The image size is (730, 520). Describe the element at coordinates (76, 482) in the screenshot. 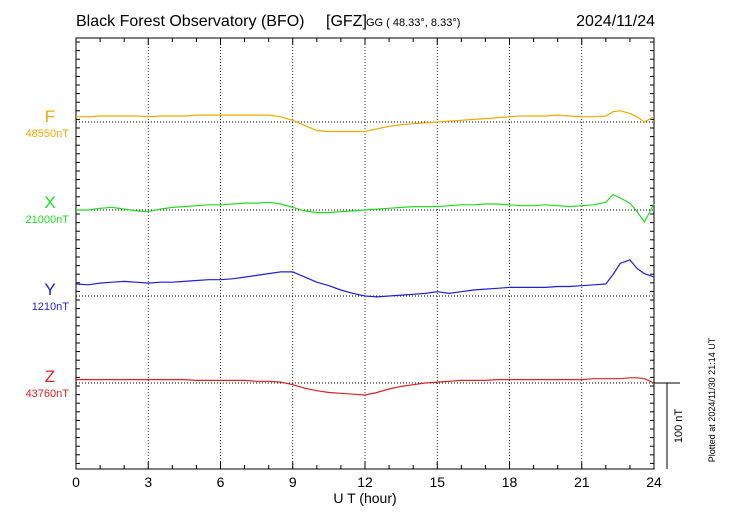

I see `x-tick-label-0: 0` at that location.